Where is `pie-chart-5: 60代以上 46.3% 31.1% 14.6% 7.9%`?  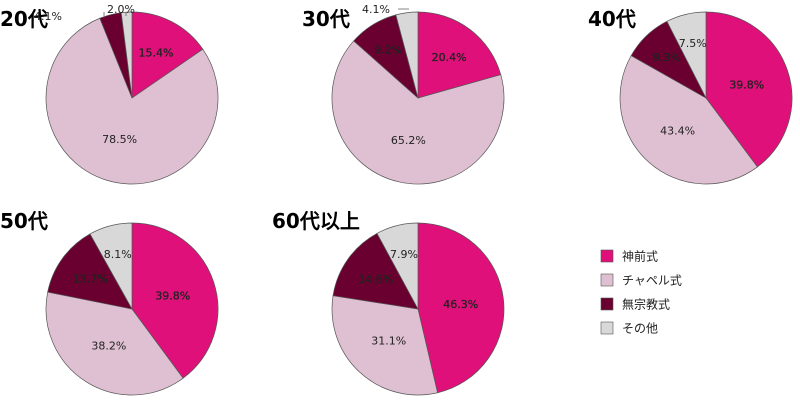 pie-chart-5: 60代以上 46.3% 31.1% 14.6% 7.9% is located at coordinates (388, 302).